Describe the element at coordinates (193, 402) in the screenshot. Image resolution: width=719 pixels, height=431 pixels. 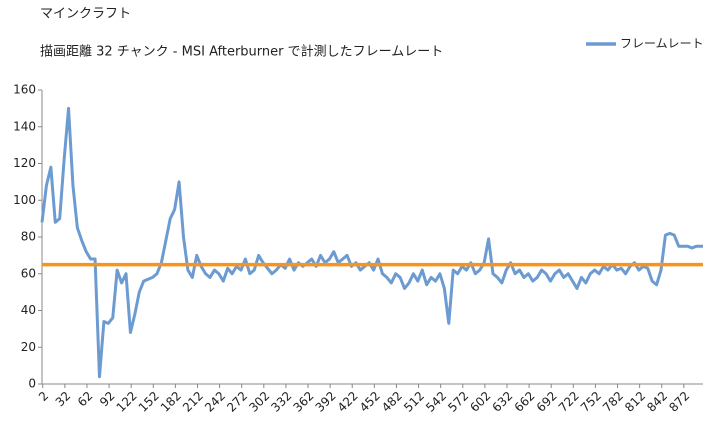
I see `x-tick-label: 212` at that location.